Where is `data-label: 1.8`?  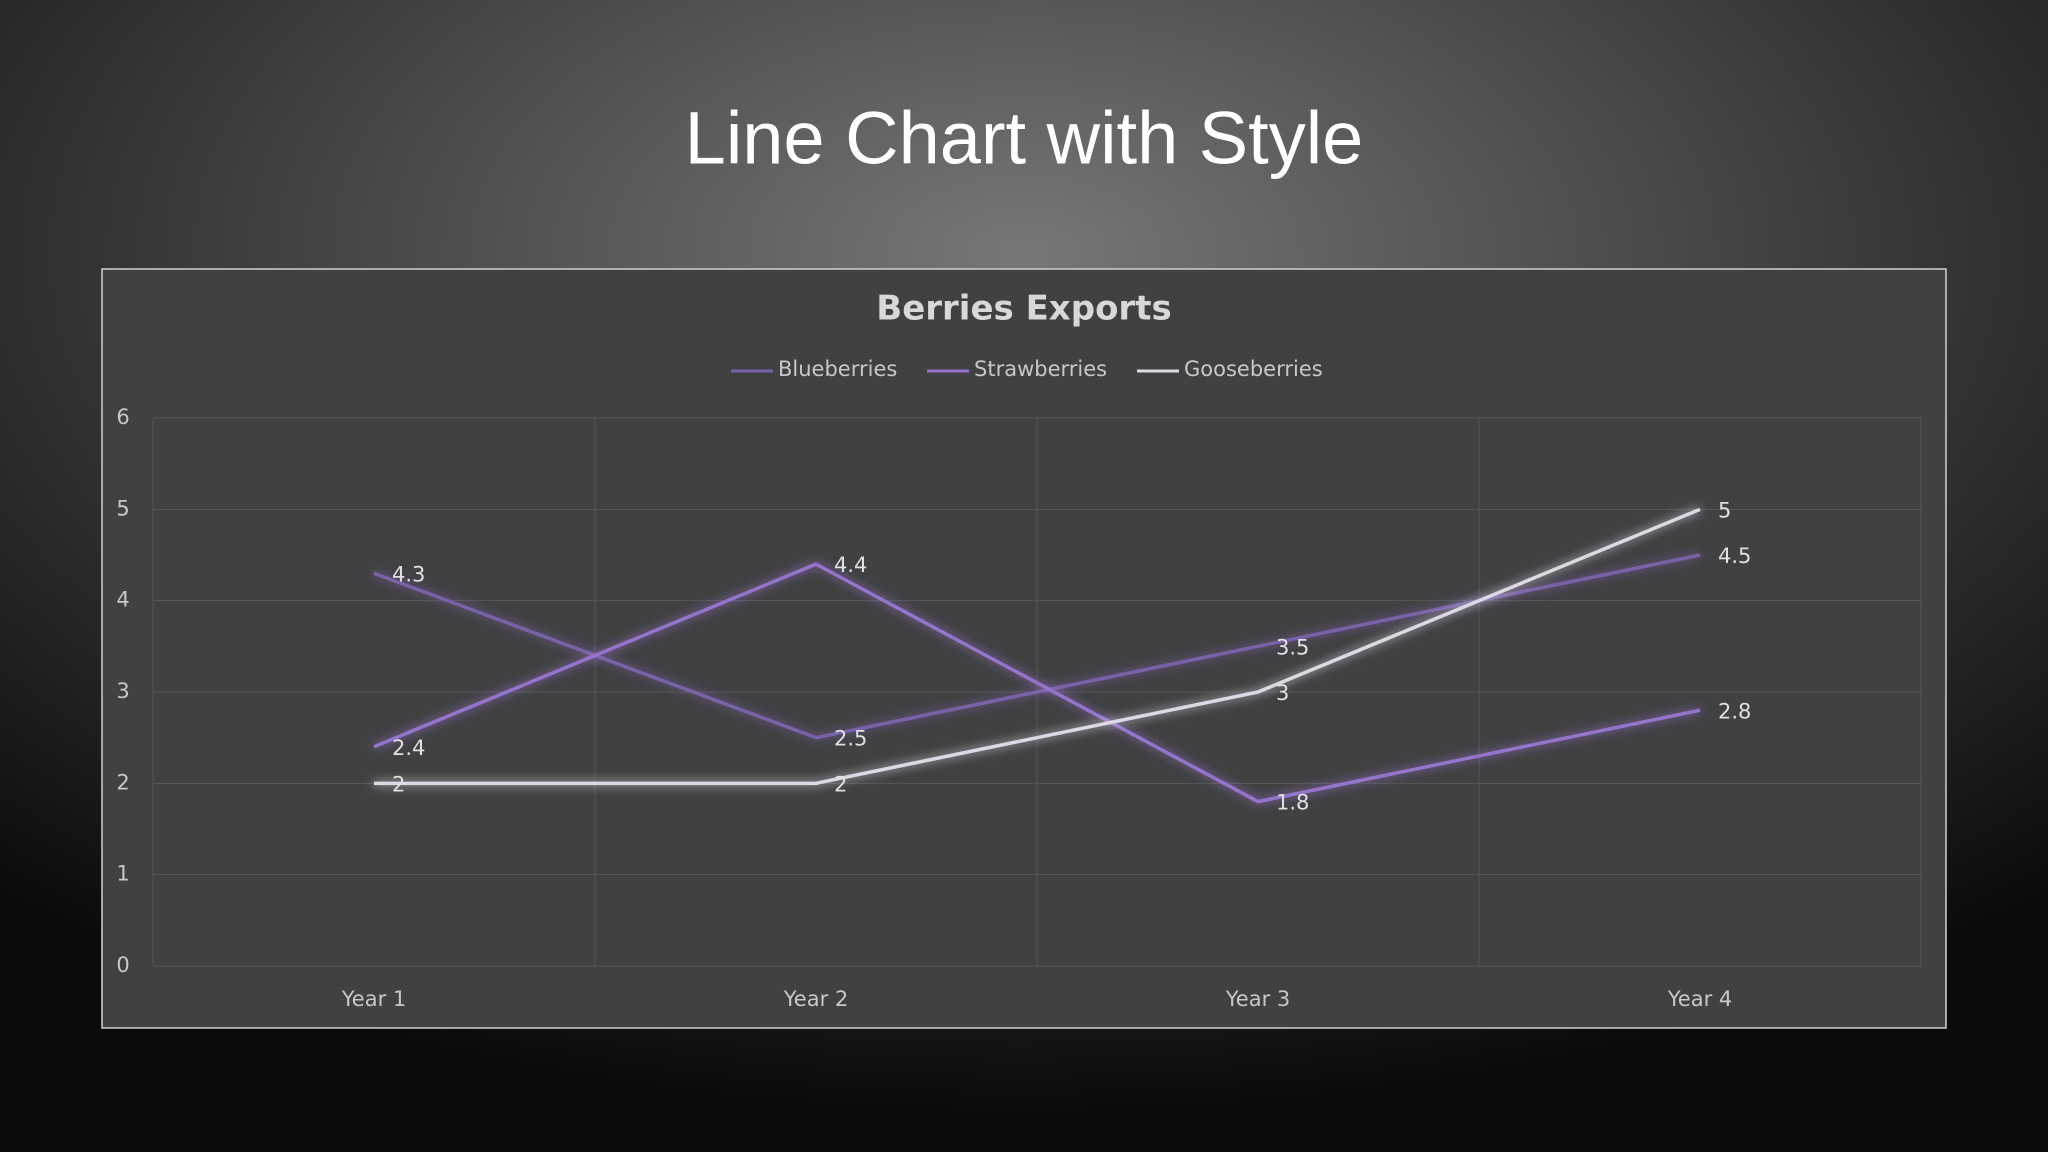
data-label: 1.8 is located at coordinates (1292, 803).